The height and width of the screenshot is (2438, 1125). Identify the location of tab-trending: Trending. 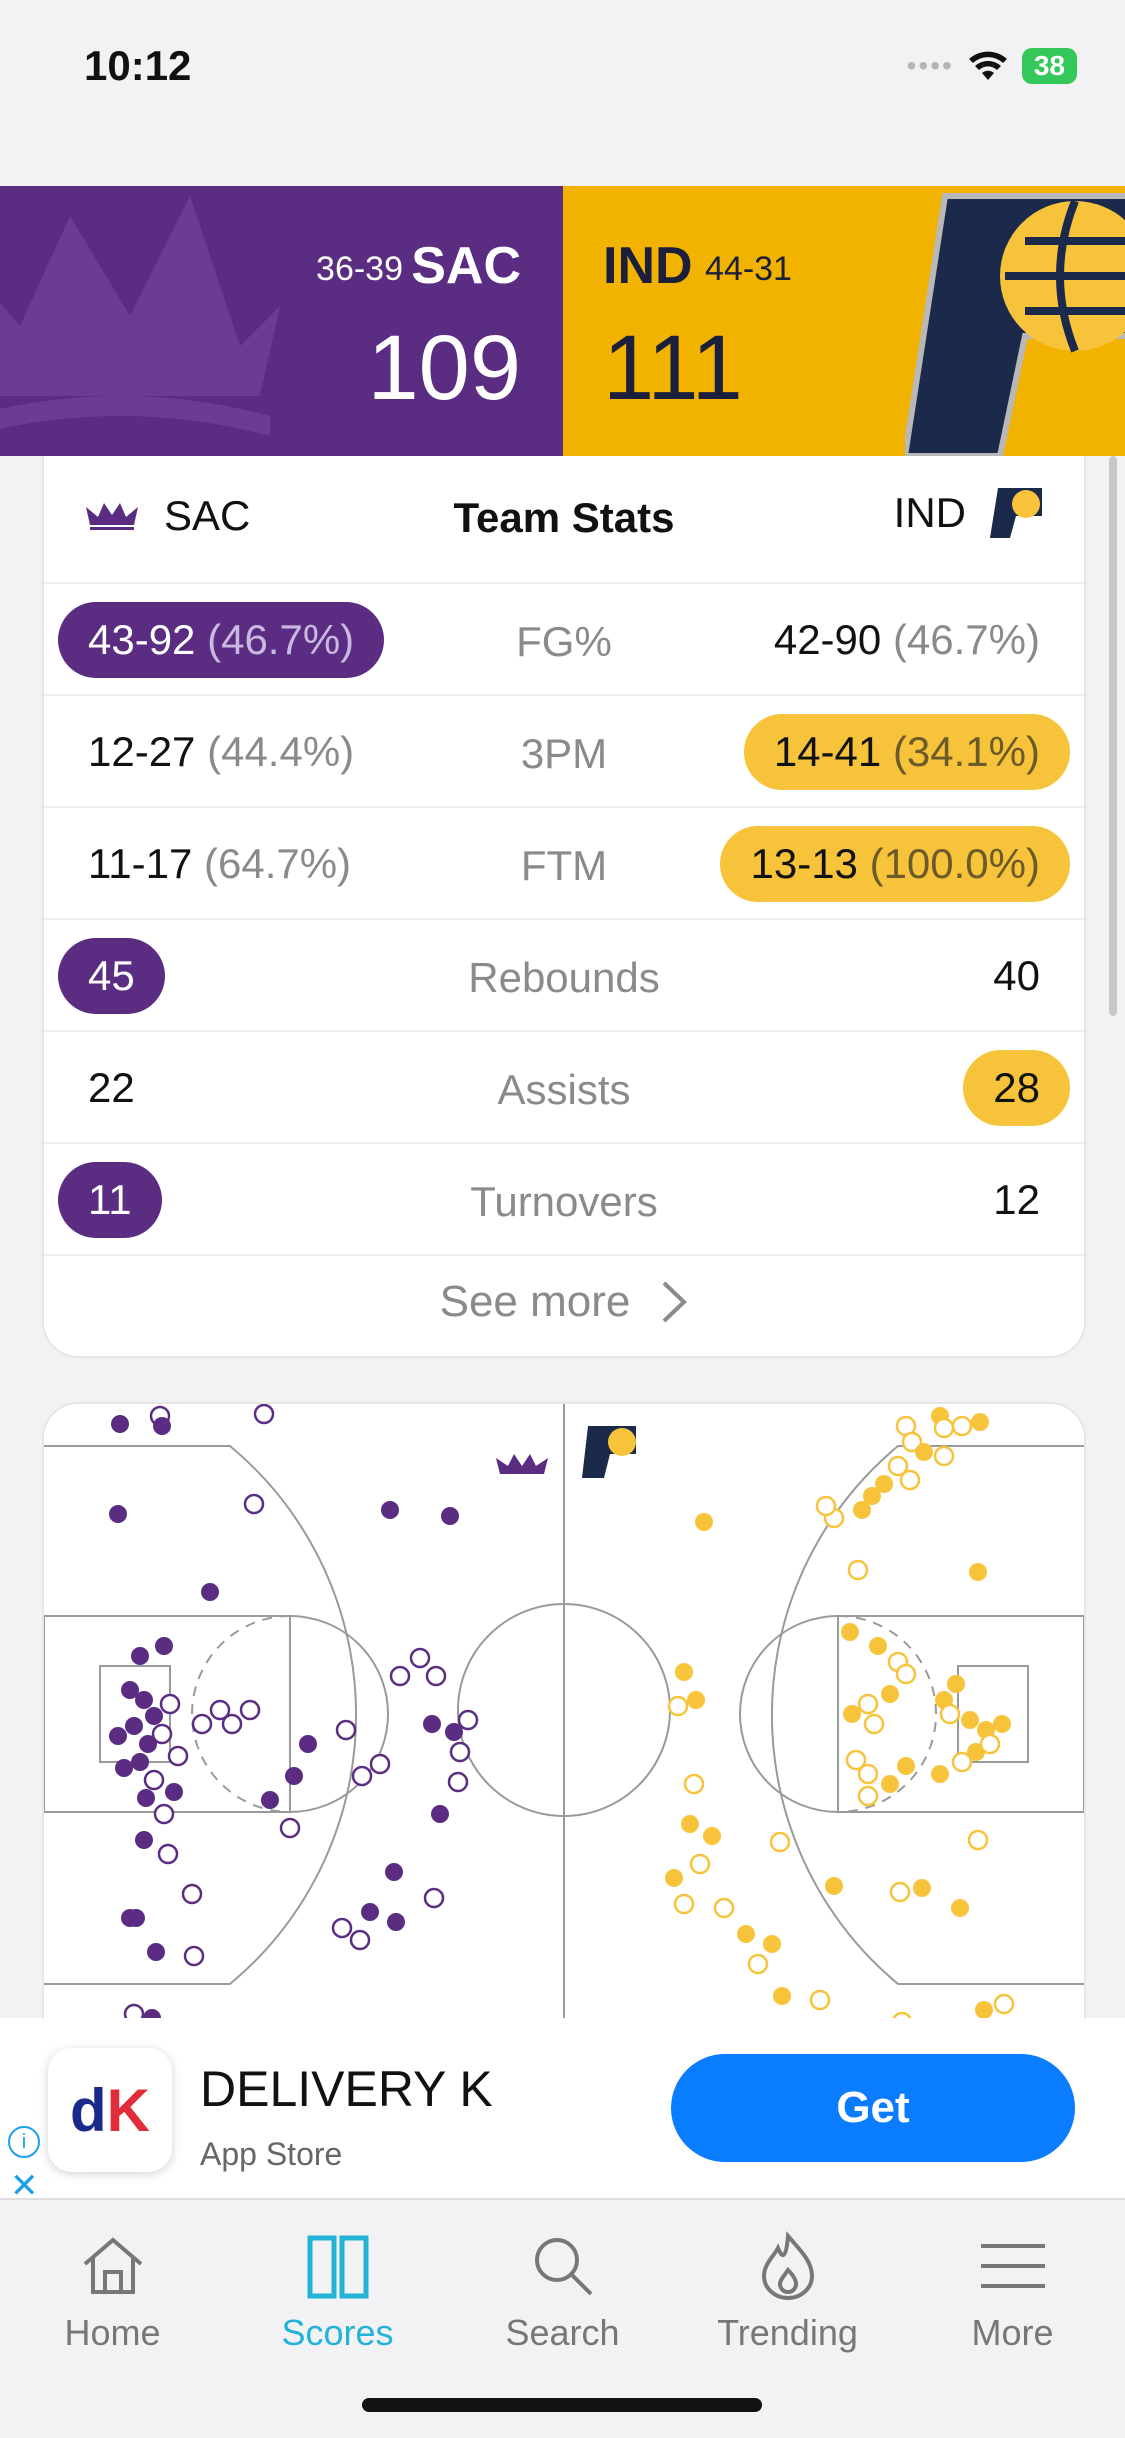
(787, 2292).